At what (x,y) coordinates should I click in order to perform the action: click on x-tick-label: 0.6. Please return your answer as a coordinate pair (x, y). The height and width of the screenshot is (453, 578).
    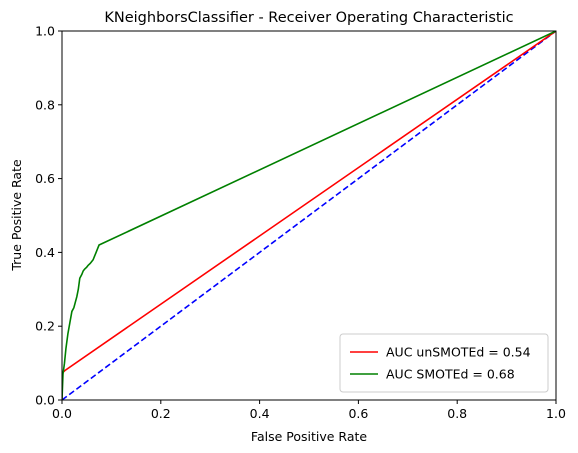
    Looking at the image, I should click on (358, 413).